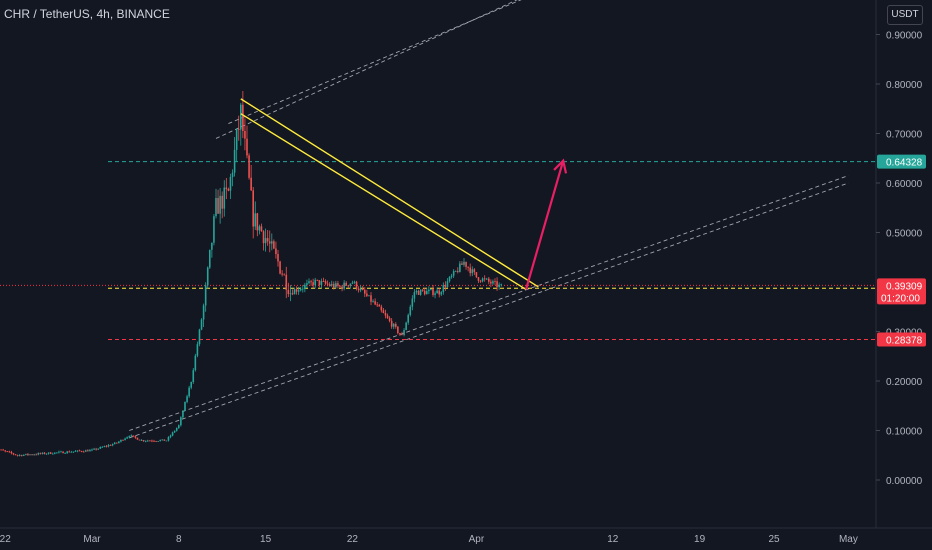 The image size is (932, 550). I want to click on x-tick-label: 12, so click(613, 539).